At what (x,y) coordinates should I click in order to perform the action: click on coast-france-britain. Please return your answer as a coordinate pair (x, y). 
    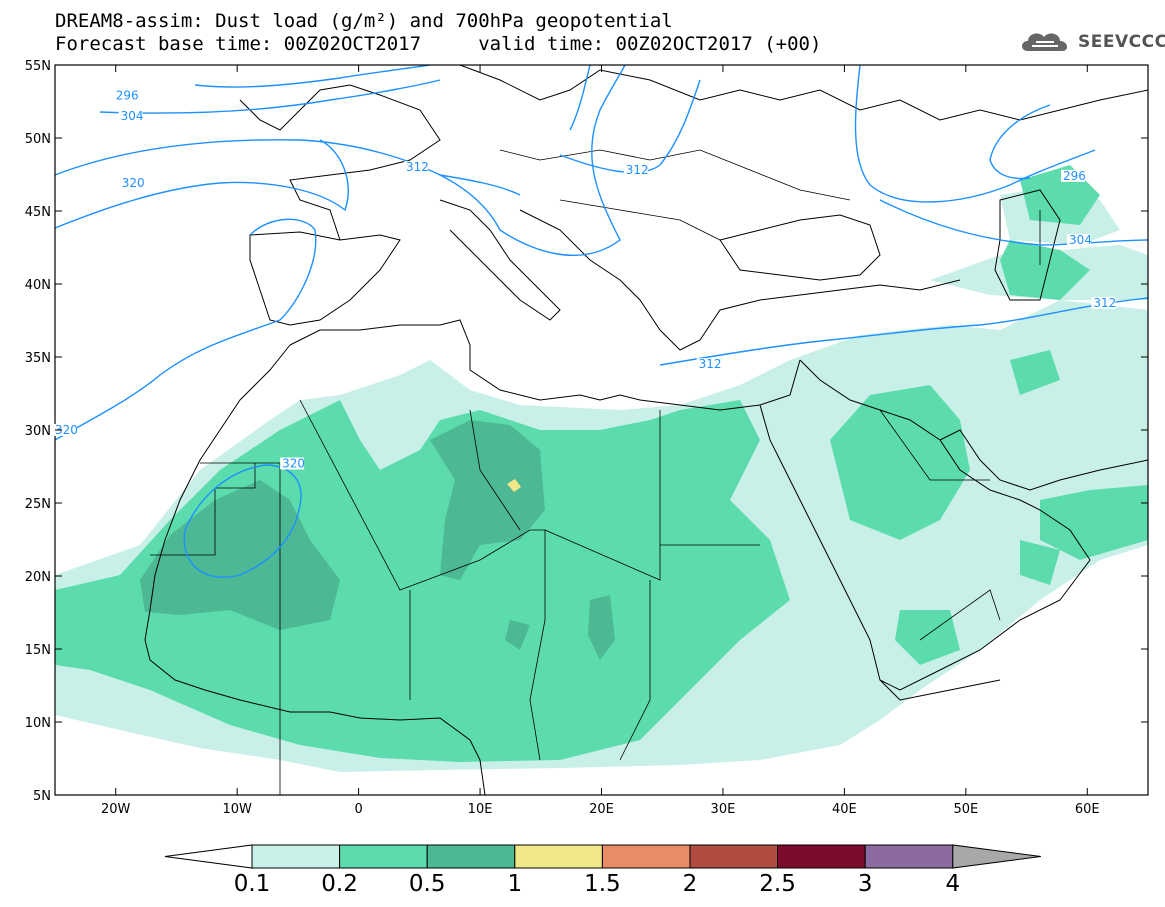
    Looking at the image, I should click on (340, 162).